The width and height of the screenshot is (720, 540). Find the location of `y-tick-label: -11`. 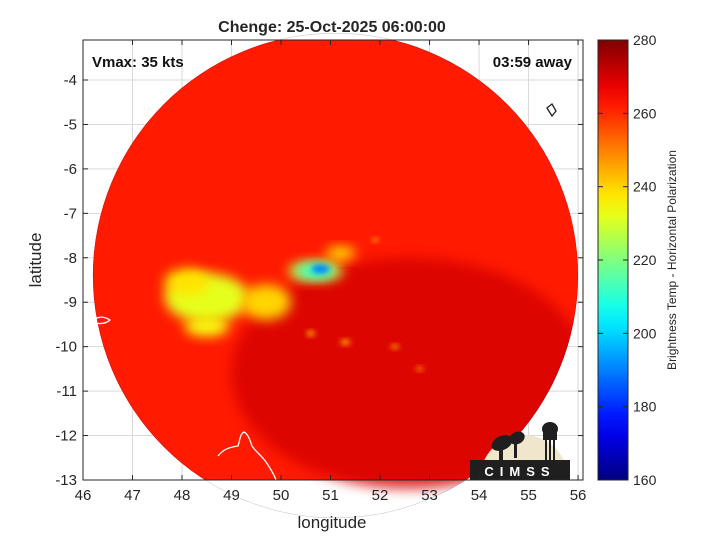

y-tick-label: -11 is located at coordinates (66, 391).